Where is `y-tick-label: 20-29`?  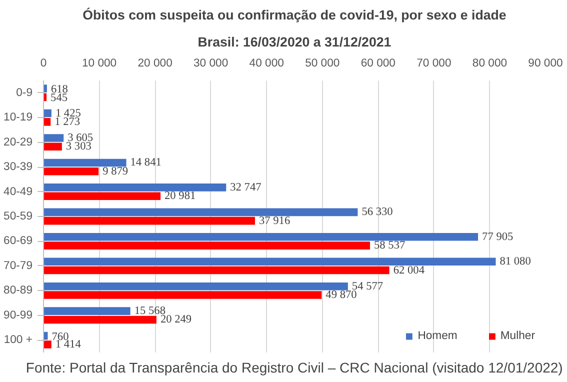
y-tick-label: 20-29 is located at coordinates (18, 142).